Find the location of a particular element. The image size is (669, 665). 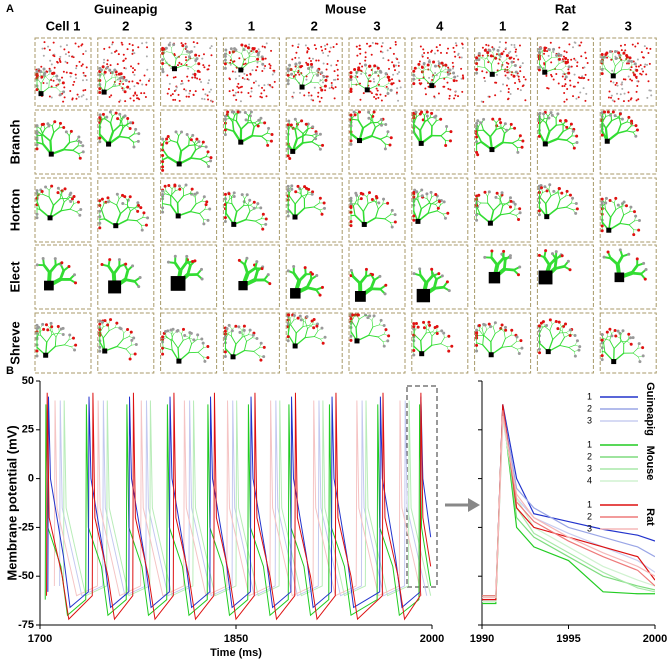

soma is located at coordinates (104, 92).